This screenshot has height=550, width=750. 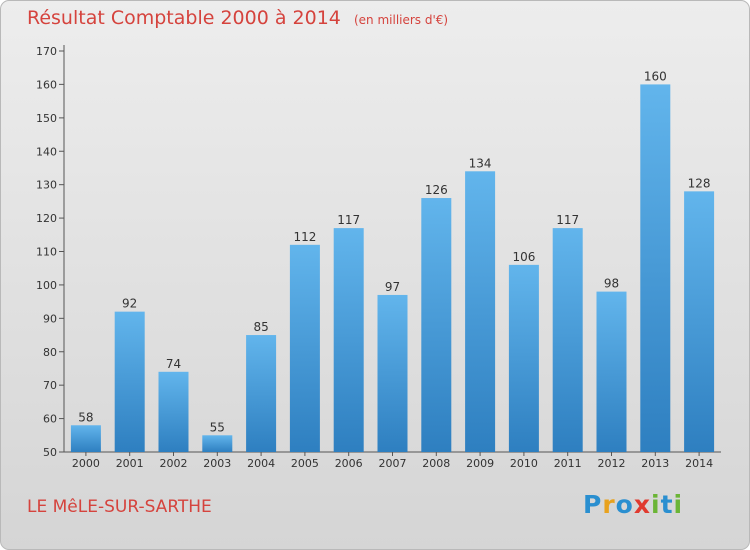 What do you see at coordinates (655, 463) in the screenshot?
I see `x-tick-label: 2013` at bounding box center [655, 463].